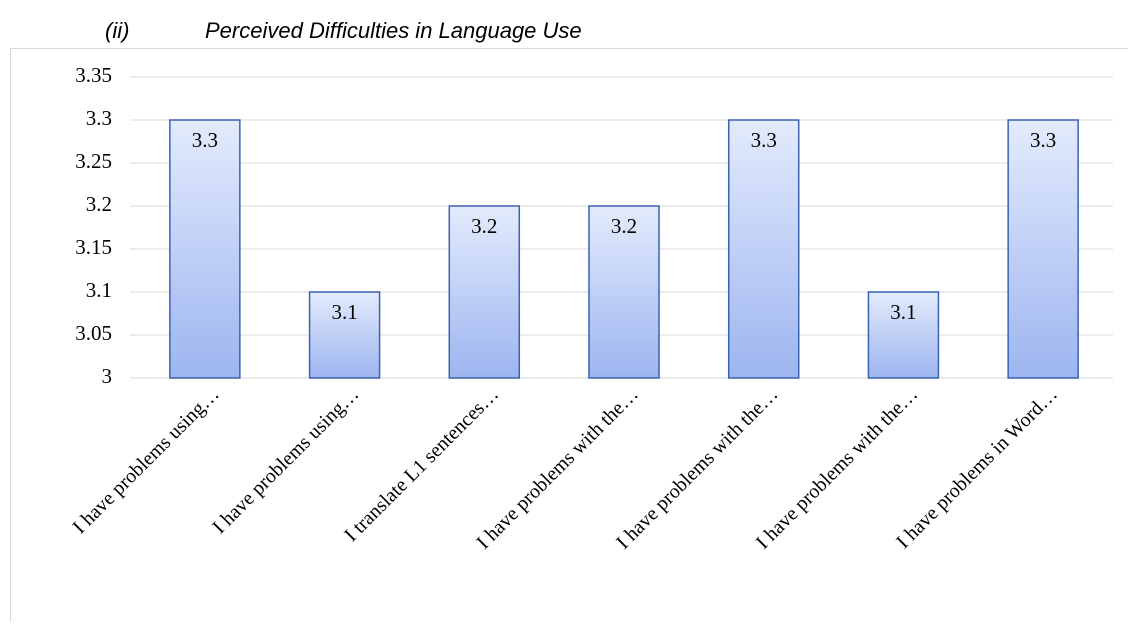  I want to click on chart-title: Perceived Difficulties in Language Use, so click(393, 30).